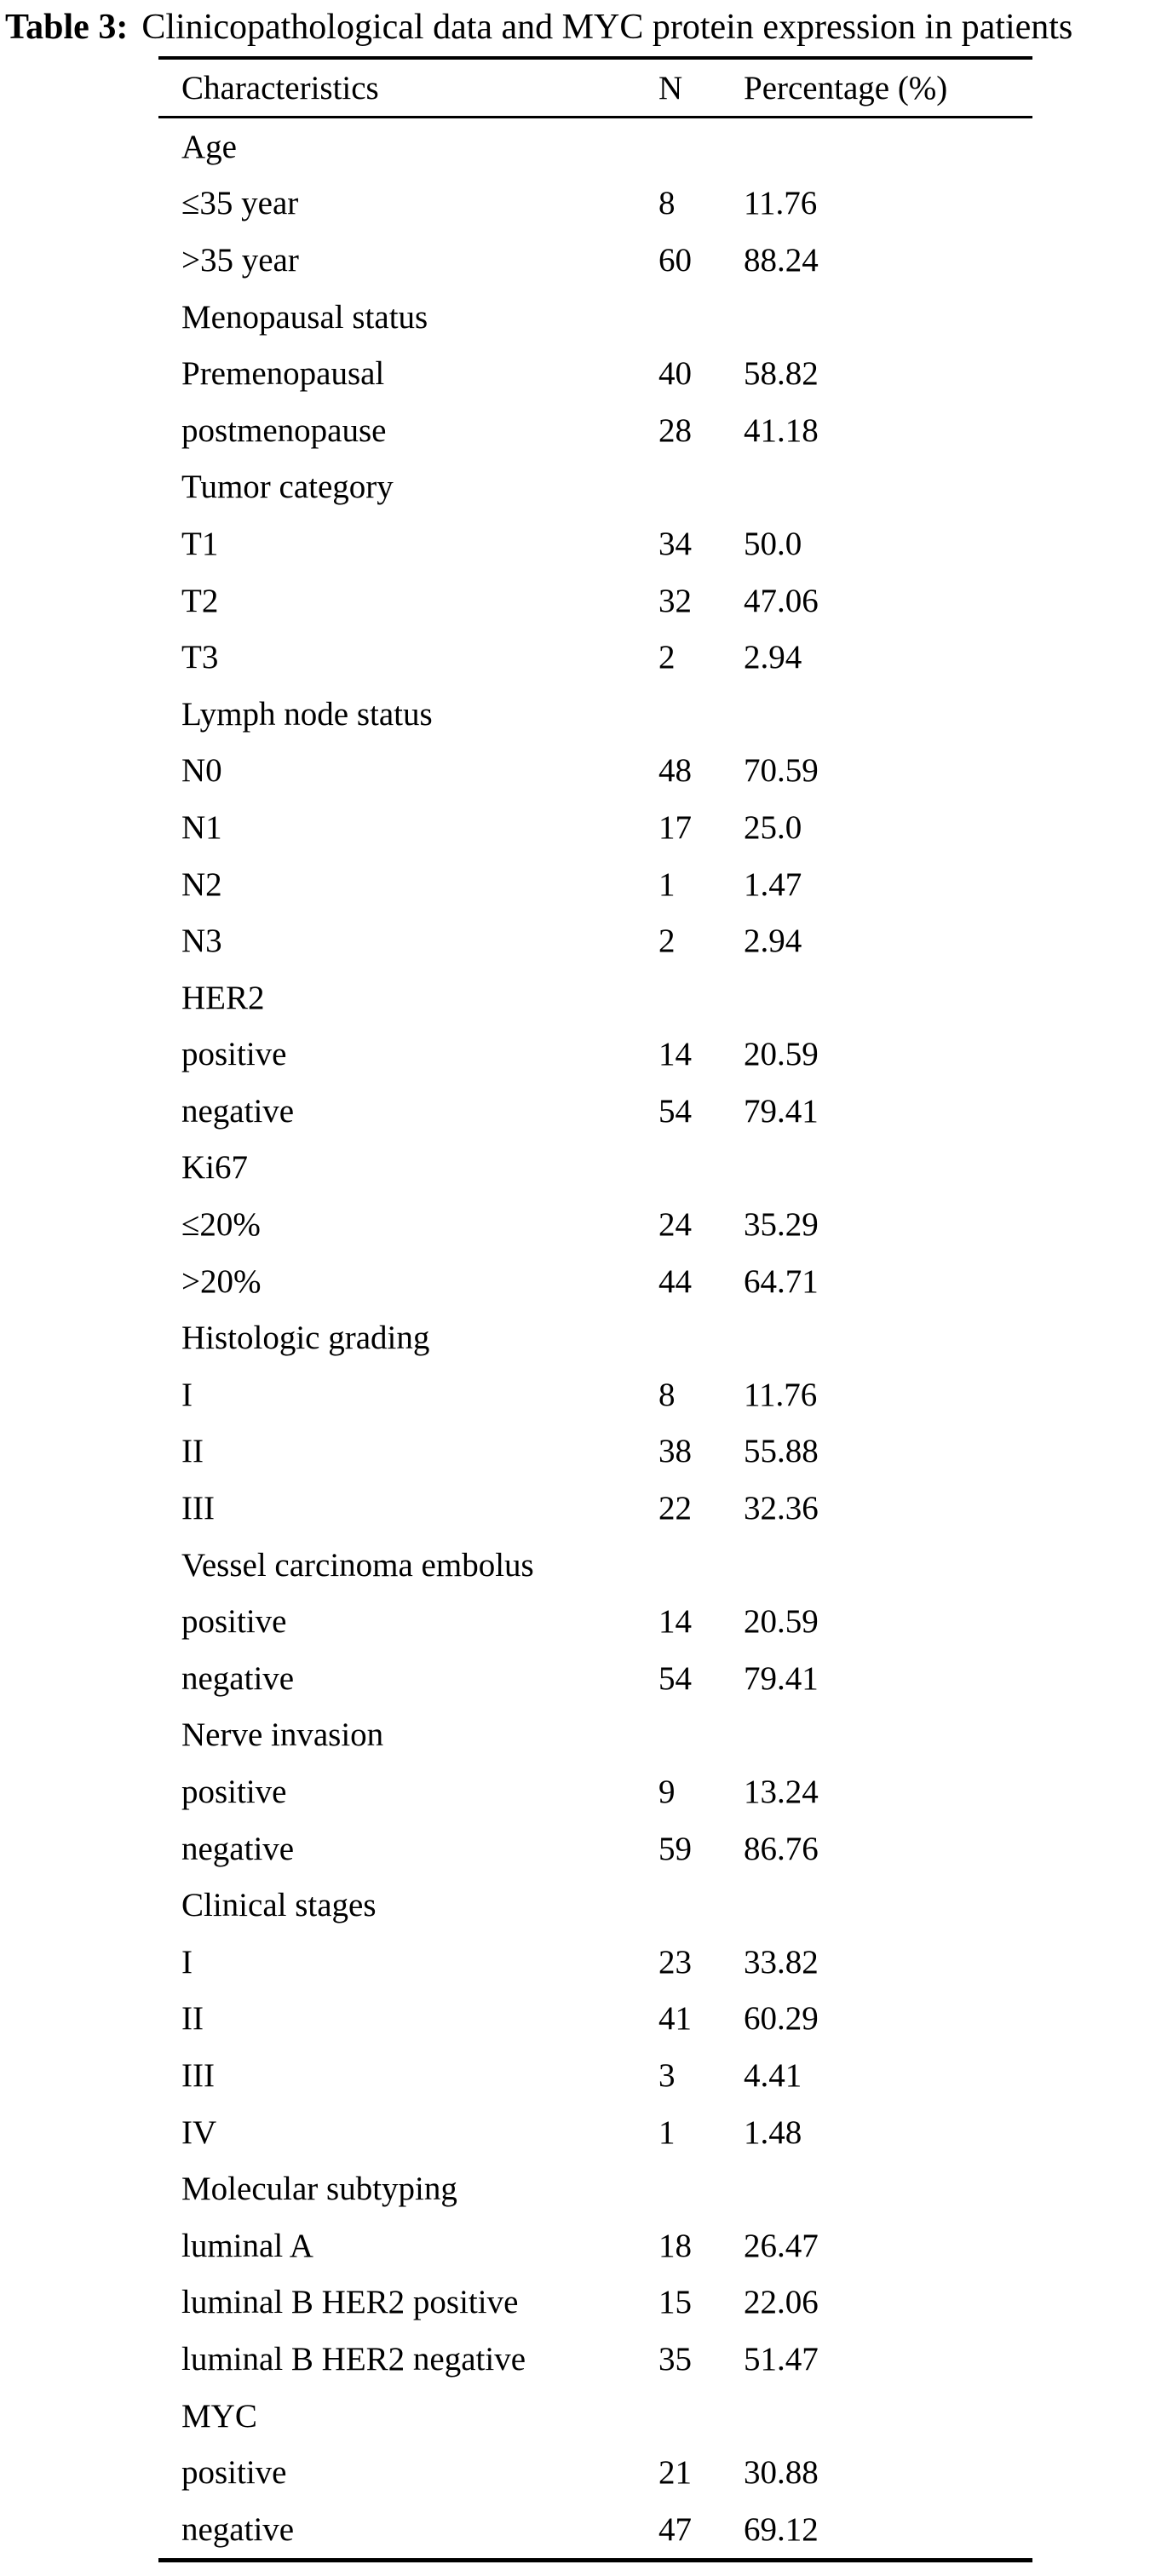 The image size is (1173, 2576). Describe the element at coordinates (279, 1906) in the screenshot. I see `row-label: Clinical stages` at that location.